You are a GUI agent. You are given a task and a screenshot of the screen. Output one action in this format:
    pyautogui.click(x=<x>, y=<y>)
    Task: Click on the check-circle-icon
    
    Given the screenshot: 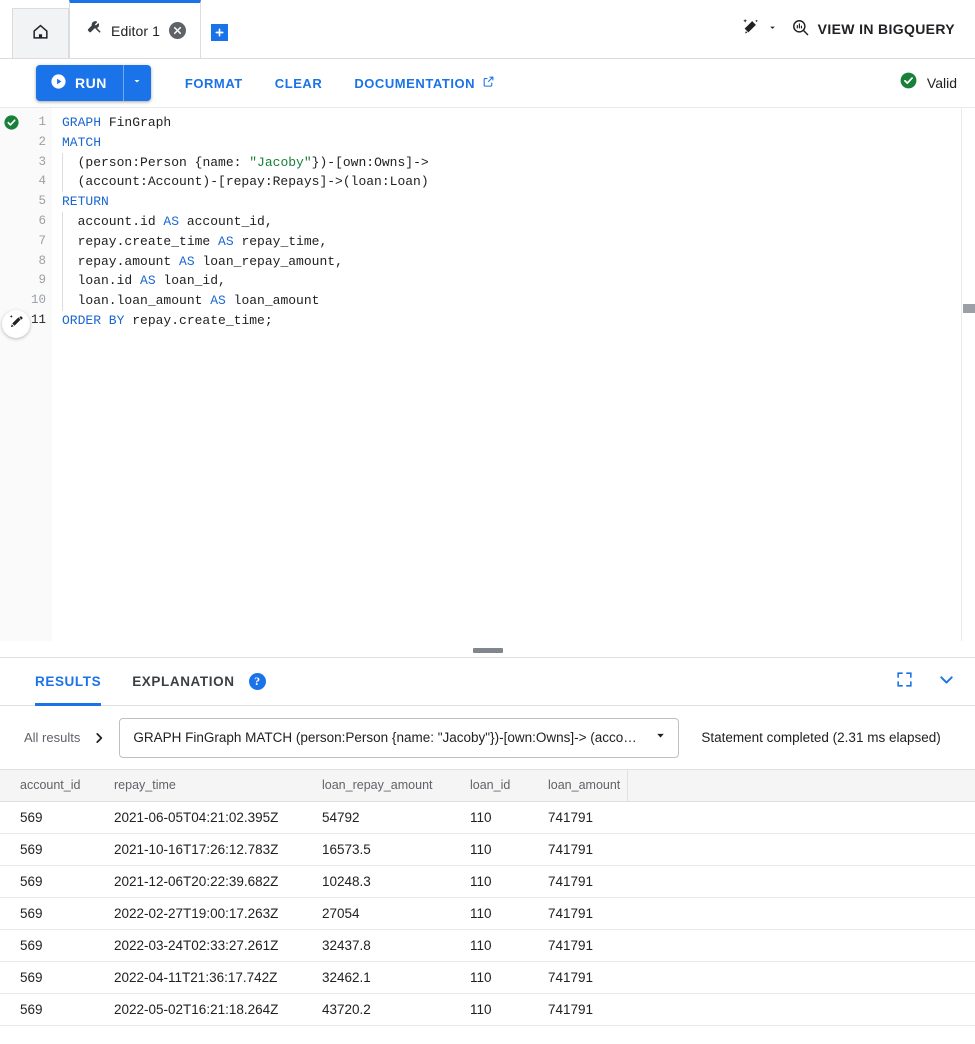 What is the action you would take?
    pyautogui.click(x=908, y=83)
    